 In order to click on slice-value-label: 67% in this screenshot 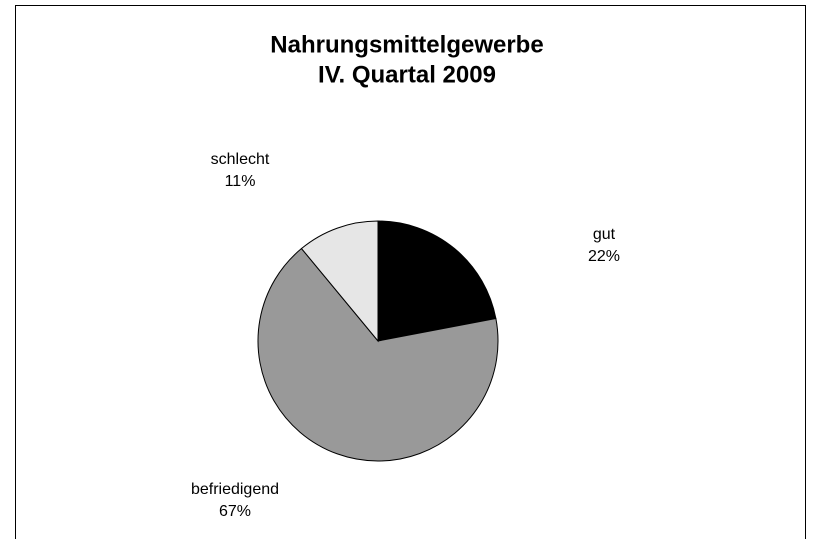, I will do `click(235, 511)`.